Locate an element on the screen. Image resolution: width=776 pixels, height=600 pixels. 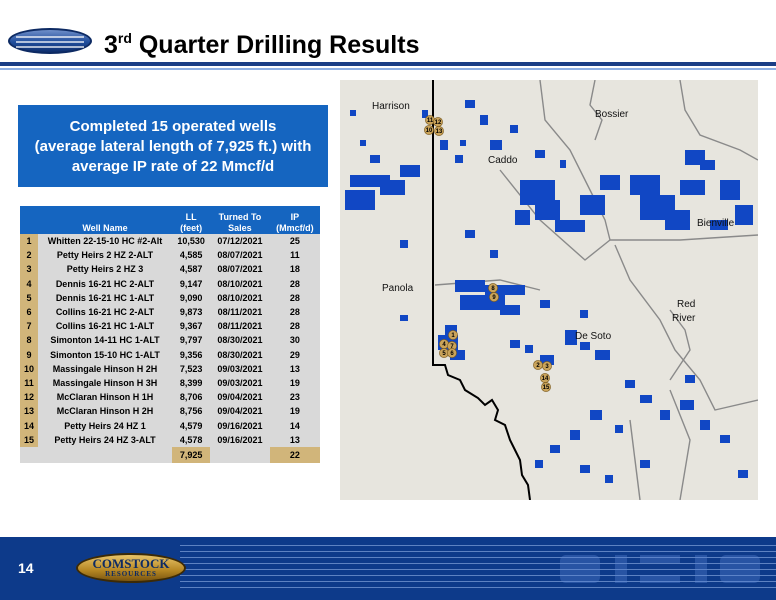
well-name: McClaran Hinson H 2H is located at coordinates (105, 411).